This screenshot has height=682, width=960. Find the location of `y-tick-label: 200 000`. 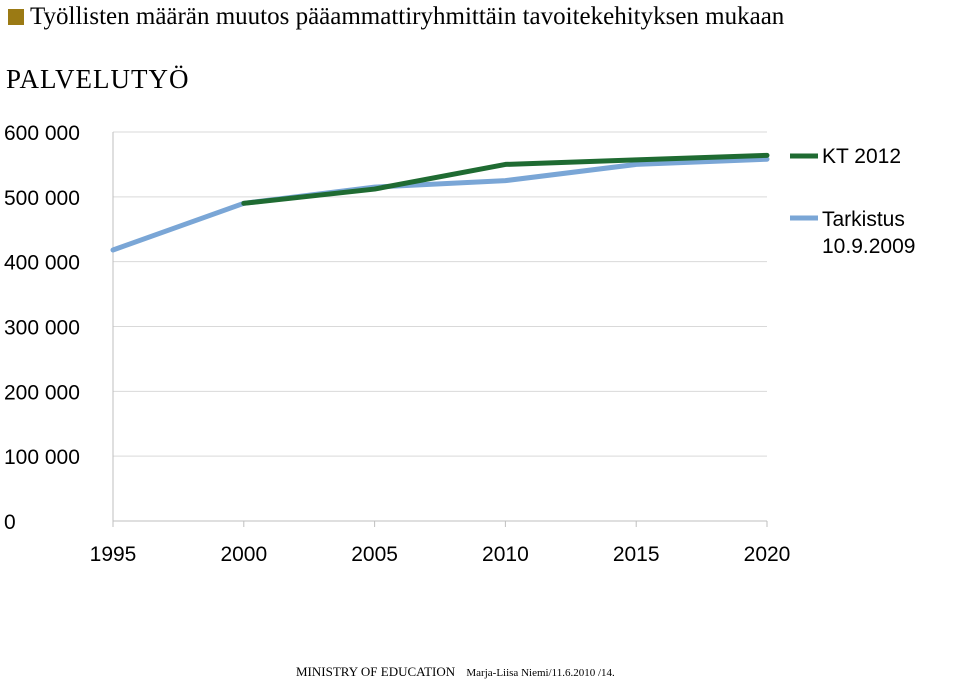

y-tick-label: 200 000 is located at coordinates (42, 392).